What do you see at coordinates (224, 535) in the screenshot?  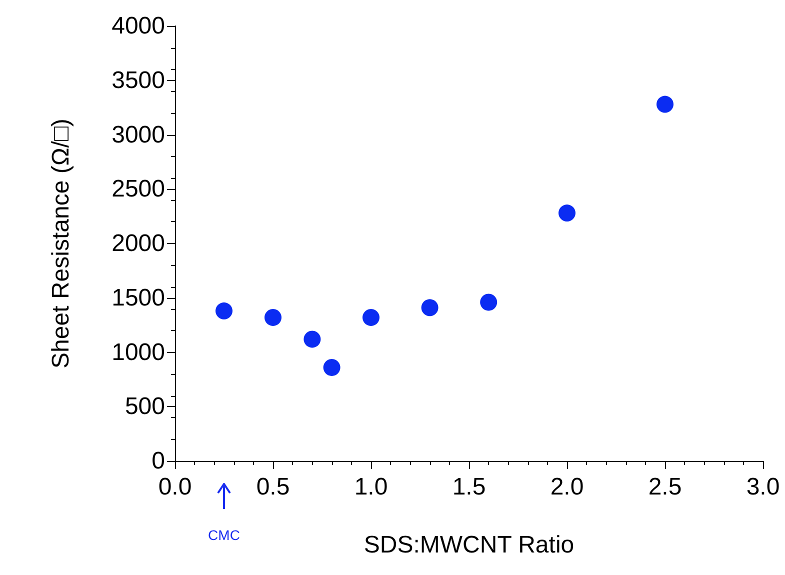 I see `text: CMC` at bounding box center [224, 535].